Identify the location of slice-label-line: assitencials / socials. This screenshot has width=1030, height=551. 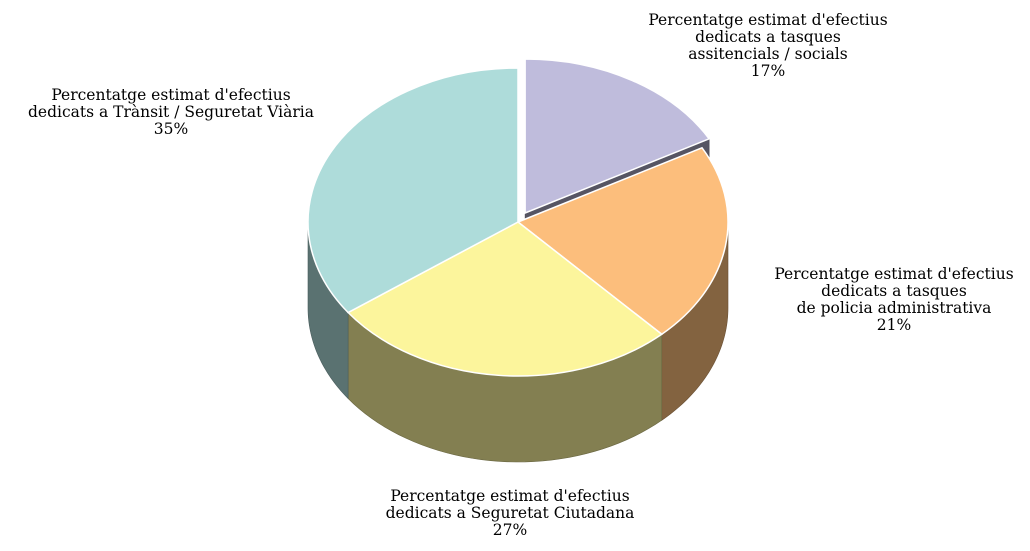
(768, 54).